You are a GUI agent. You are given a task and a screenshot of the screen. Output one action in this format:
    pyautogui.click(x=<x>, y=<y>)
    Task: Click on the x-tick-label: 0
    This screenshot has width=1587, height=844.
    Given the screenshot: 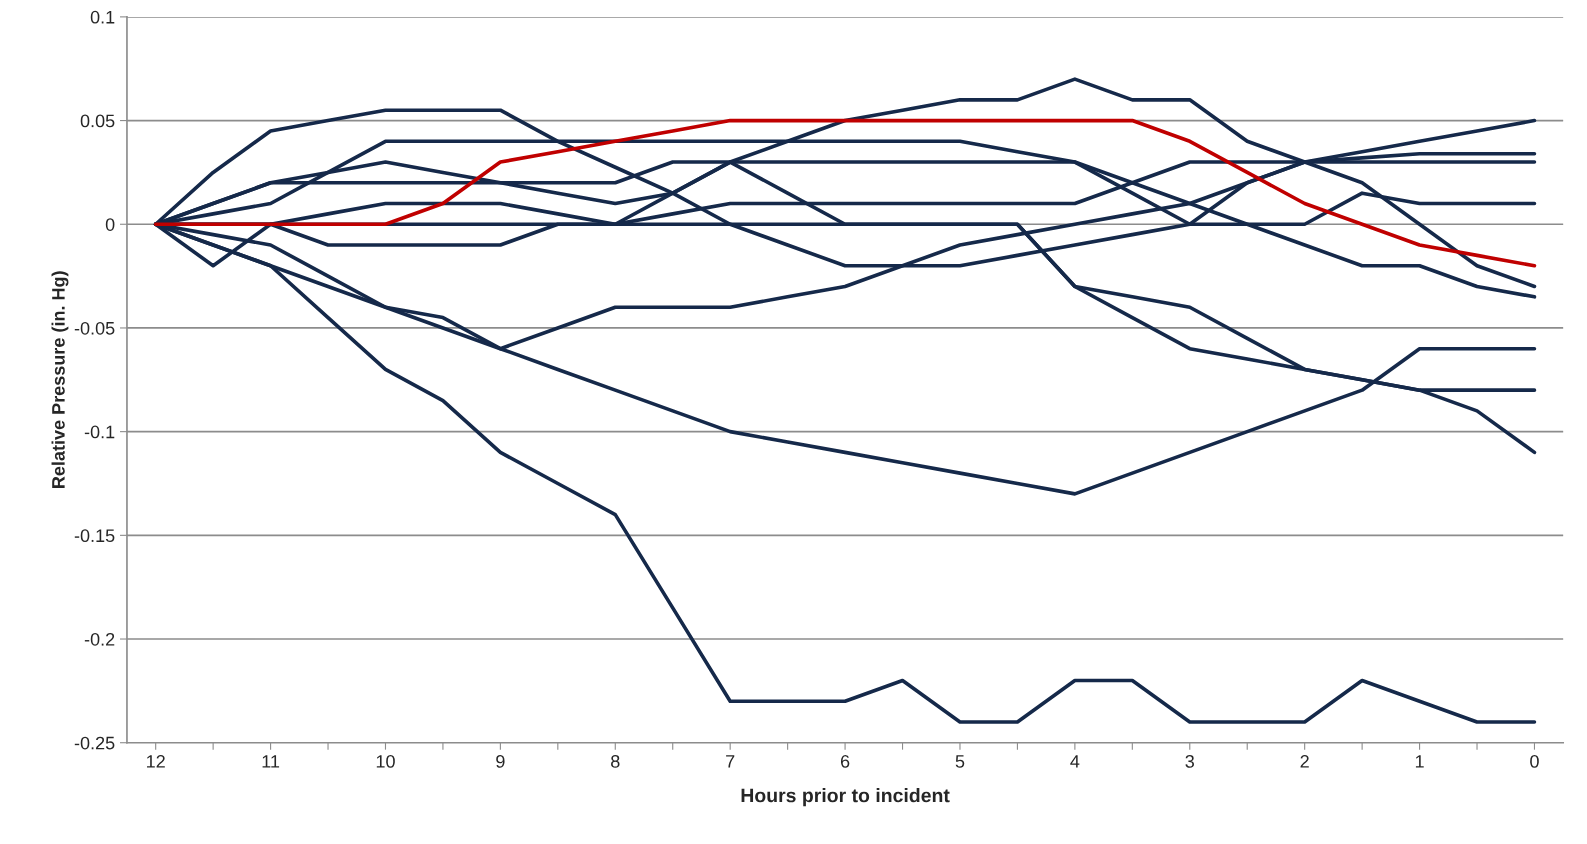 What is the action you would take?
    pyautogui.click(x=1534, y=761)
    